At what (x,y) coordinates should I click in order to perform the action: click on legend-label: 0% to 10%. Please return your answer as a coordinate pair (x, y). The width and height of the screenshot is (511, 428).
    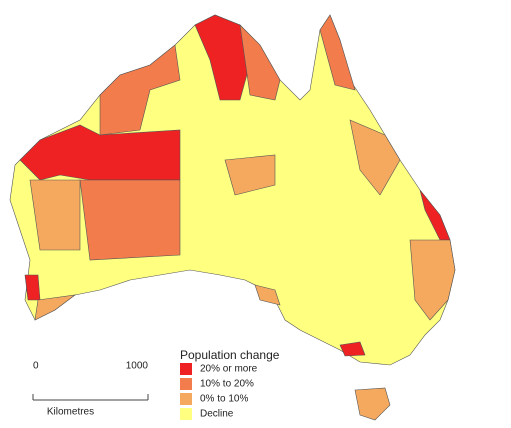
    Looking at the image, I should click on (224, 399).